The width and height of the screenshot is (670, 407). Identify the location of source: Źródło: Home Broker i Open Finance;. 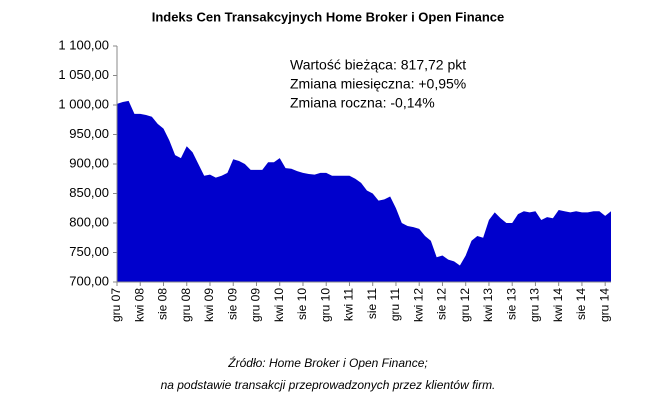
(327, 362).